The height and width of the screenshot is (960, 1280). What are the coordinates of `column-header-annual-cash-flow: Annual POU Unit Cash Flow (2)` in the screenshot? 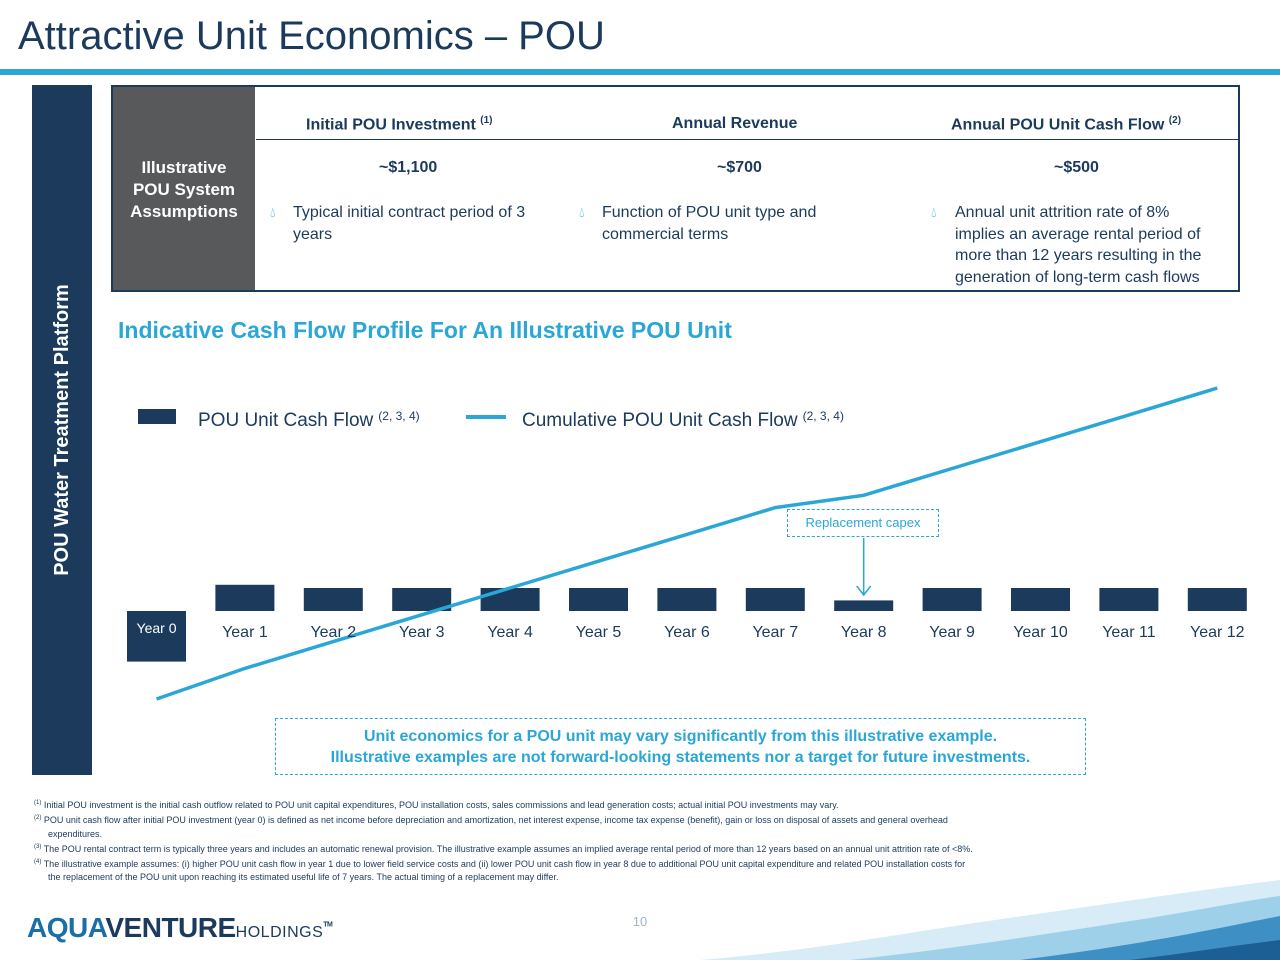 It's located at (1066, 124).